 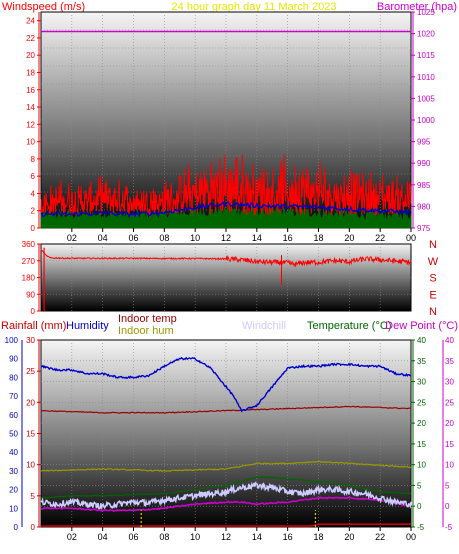 I want to click on humidity-ytick-label: 30, so click(x=13, y=471).